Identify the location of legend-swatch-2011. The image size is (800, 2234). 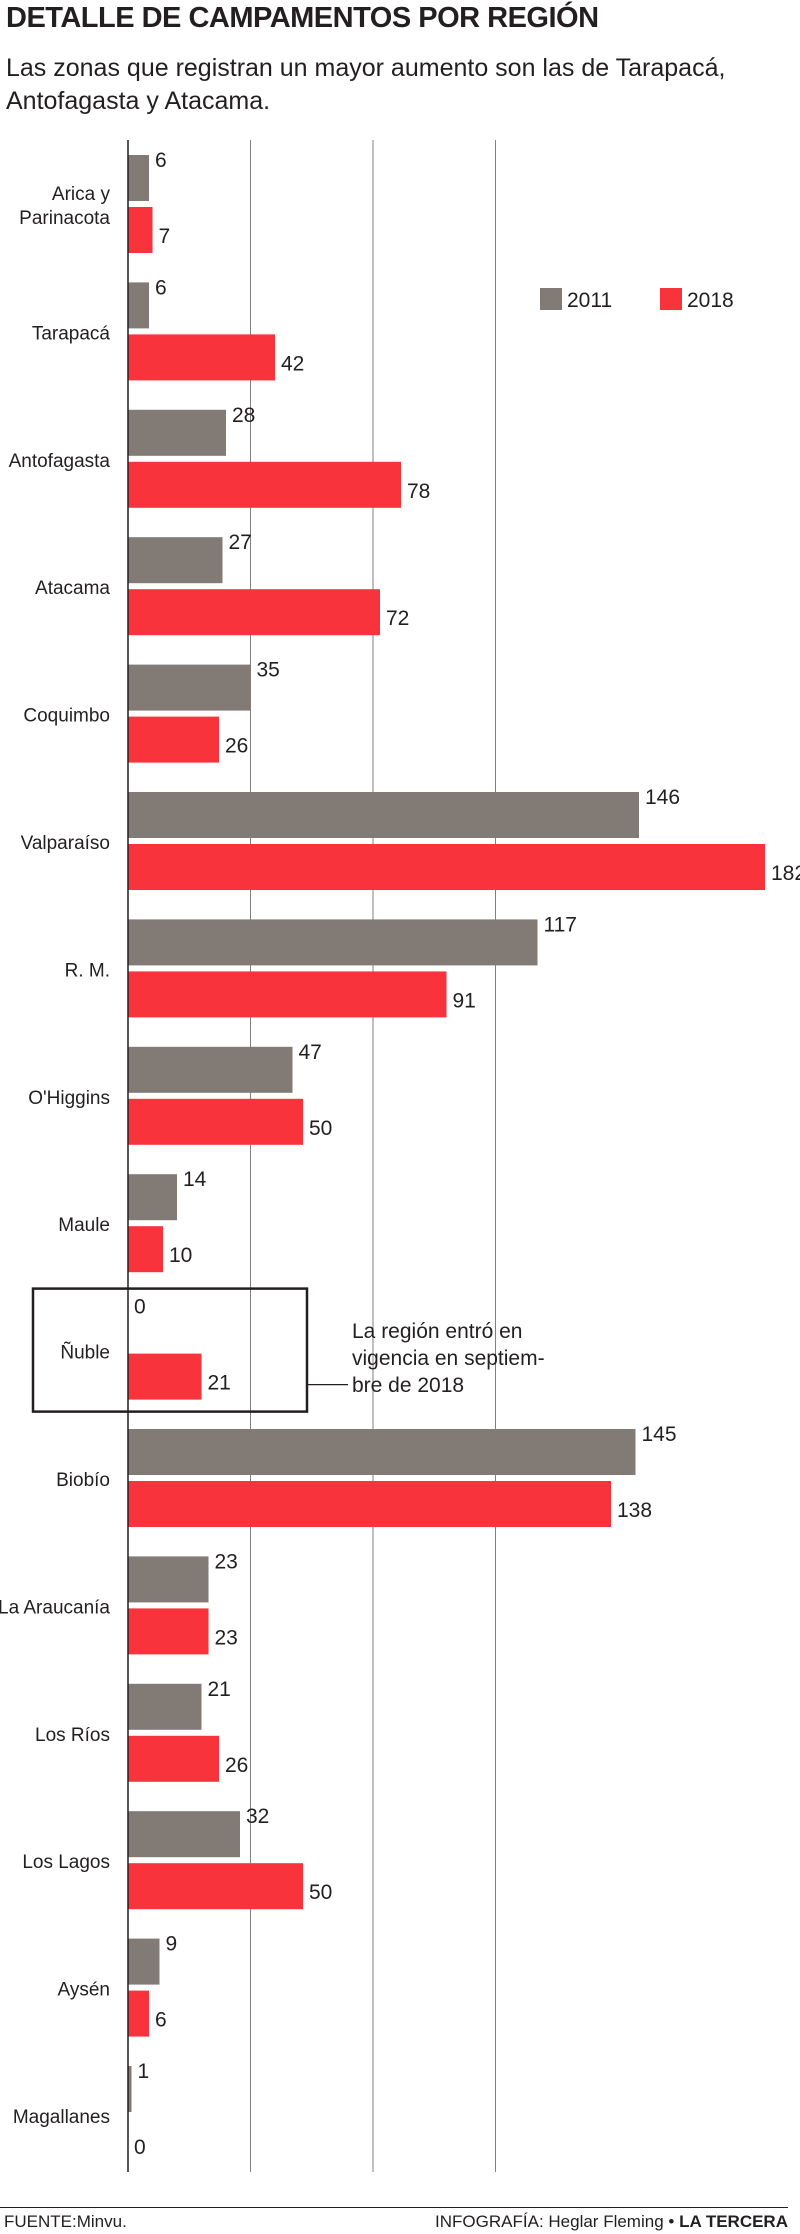
(551, 299).